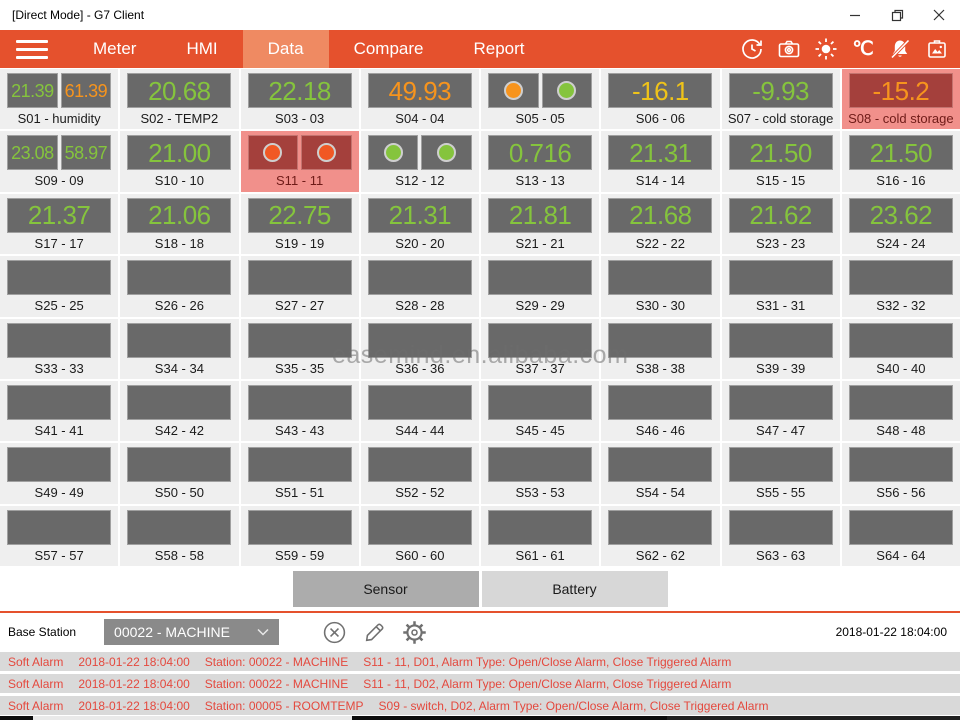 This screenshot has width=960, height=720. I want to click on sensor-tile-s05: S05 - 05, so click(540, 99).